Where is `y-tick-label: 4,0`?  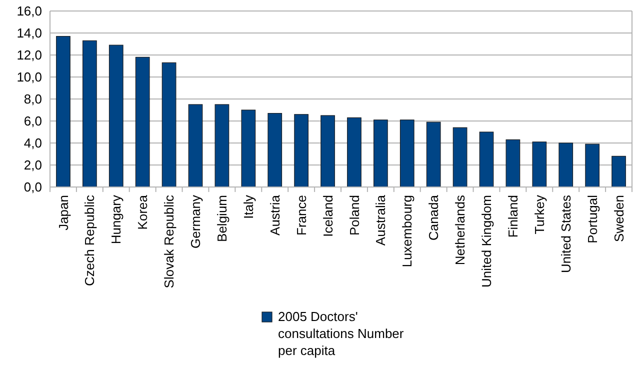
y-tick-label: 4,0 is located at coordinates (33, 143).